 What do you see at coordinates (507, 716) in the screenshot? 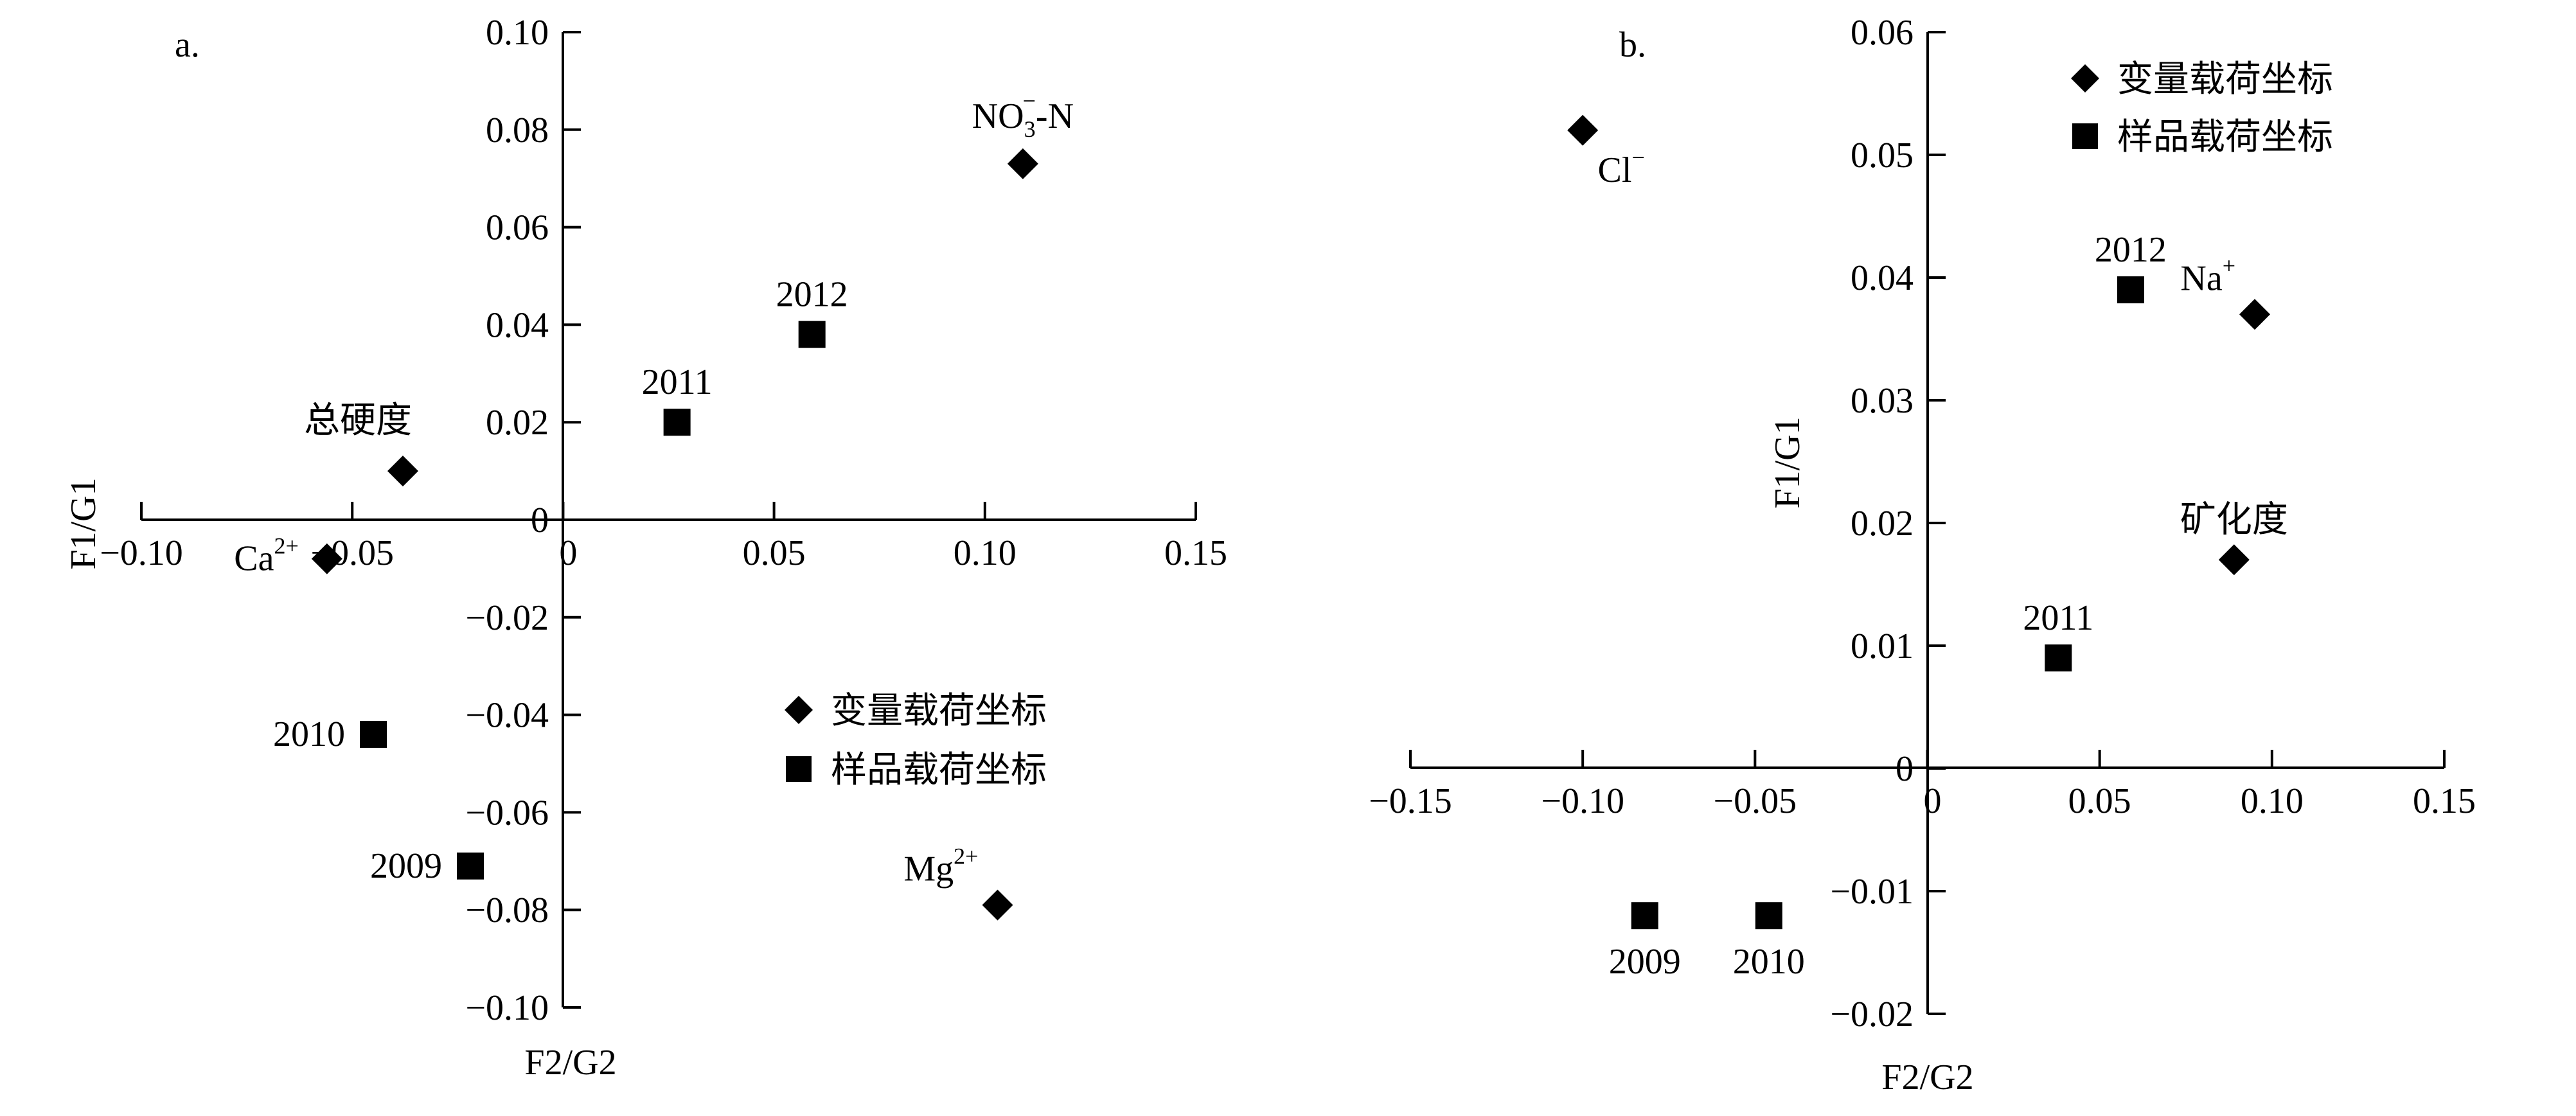
I see `y-tick-label: −0.04` at bounding box center [507, 716].